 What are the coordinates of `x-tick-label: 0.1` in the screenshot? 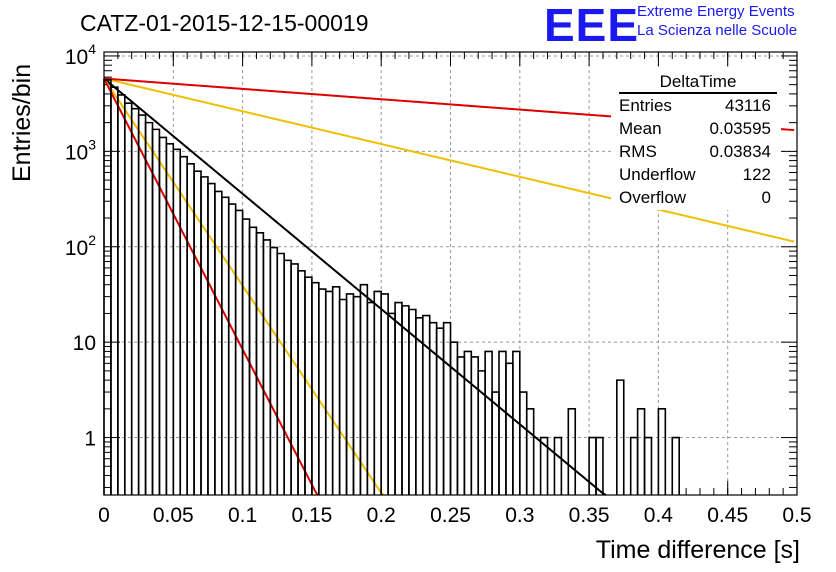 It's located at (242, 515).